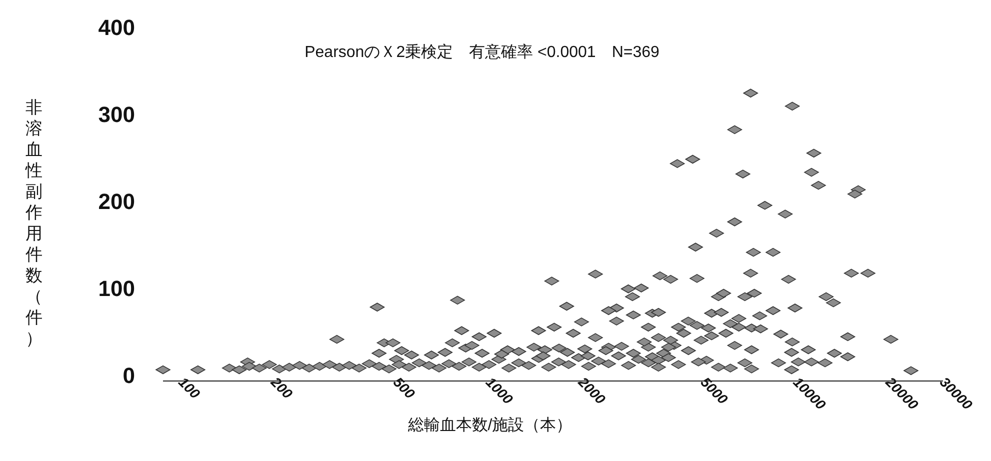  I want to click on y-tick-label: 400, so click(116, 27).